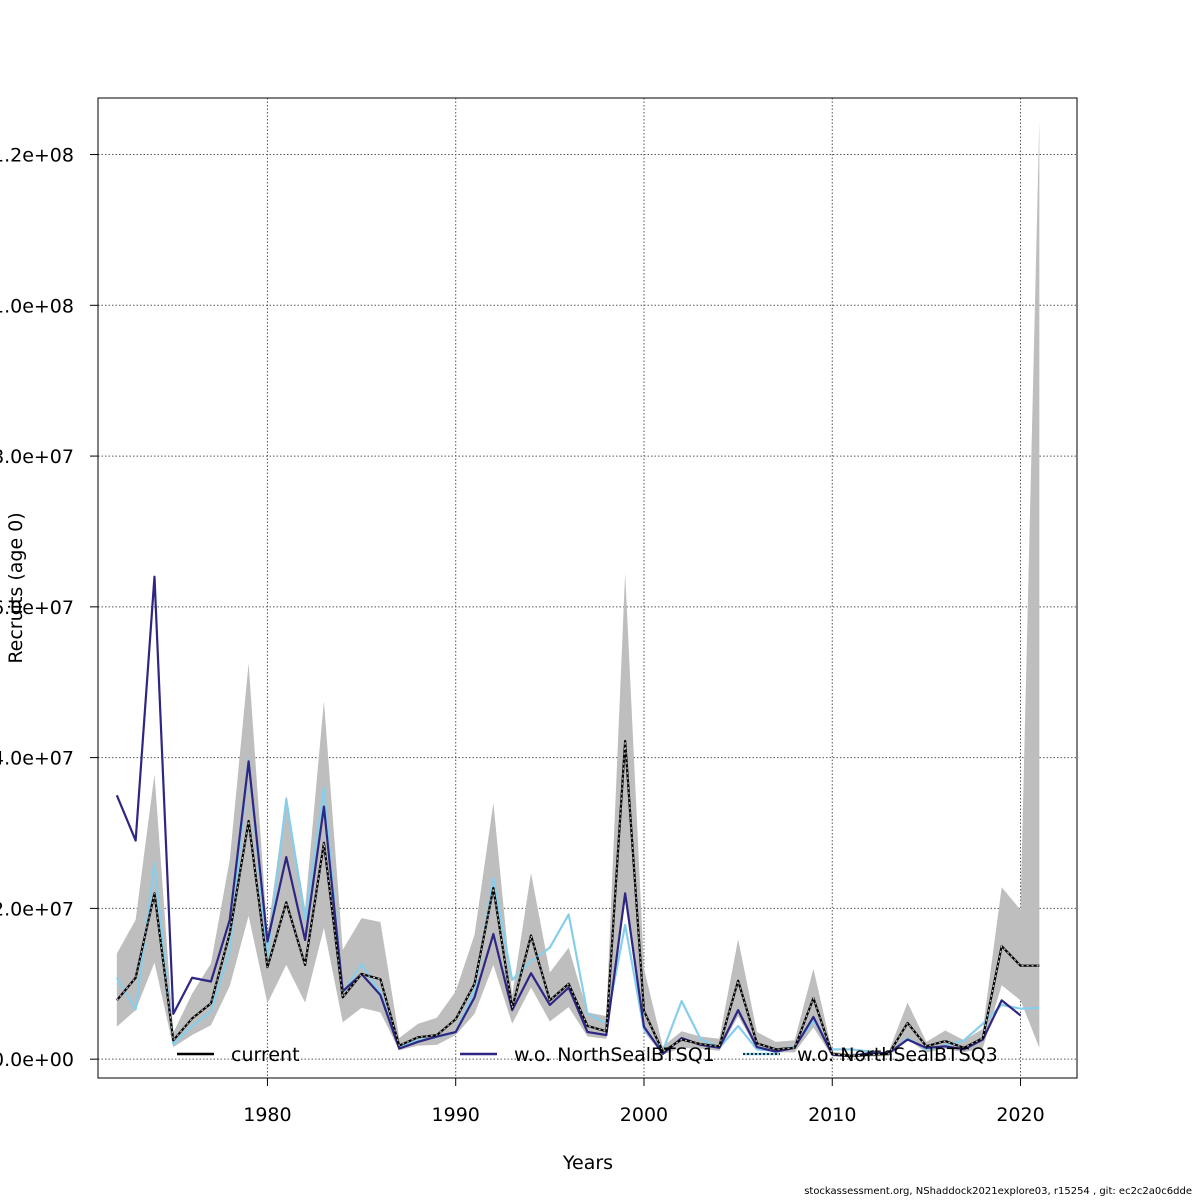 The width and height of the screenshot is (1200, 1200). Describe the element at coordinates (37, 156) in the screenshot. I see `y-tick-label: 1.2e+08` at that location.